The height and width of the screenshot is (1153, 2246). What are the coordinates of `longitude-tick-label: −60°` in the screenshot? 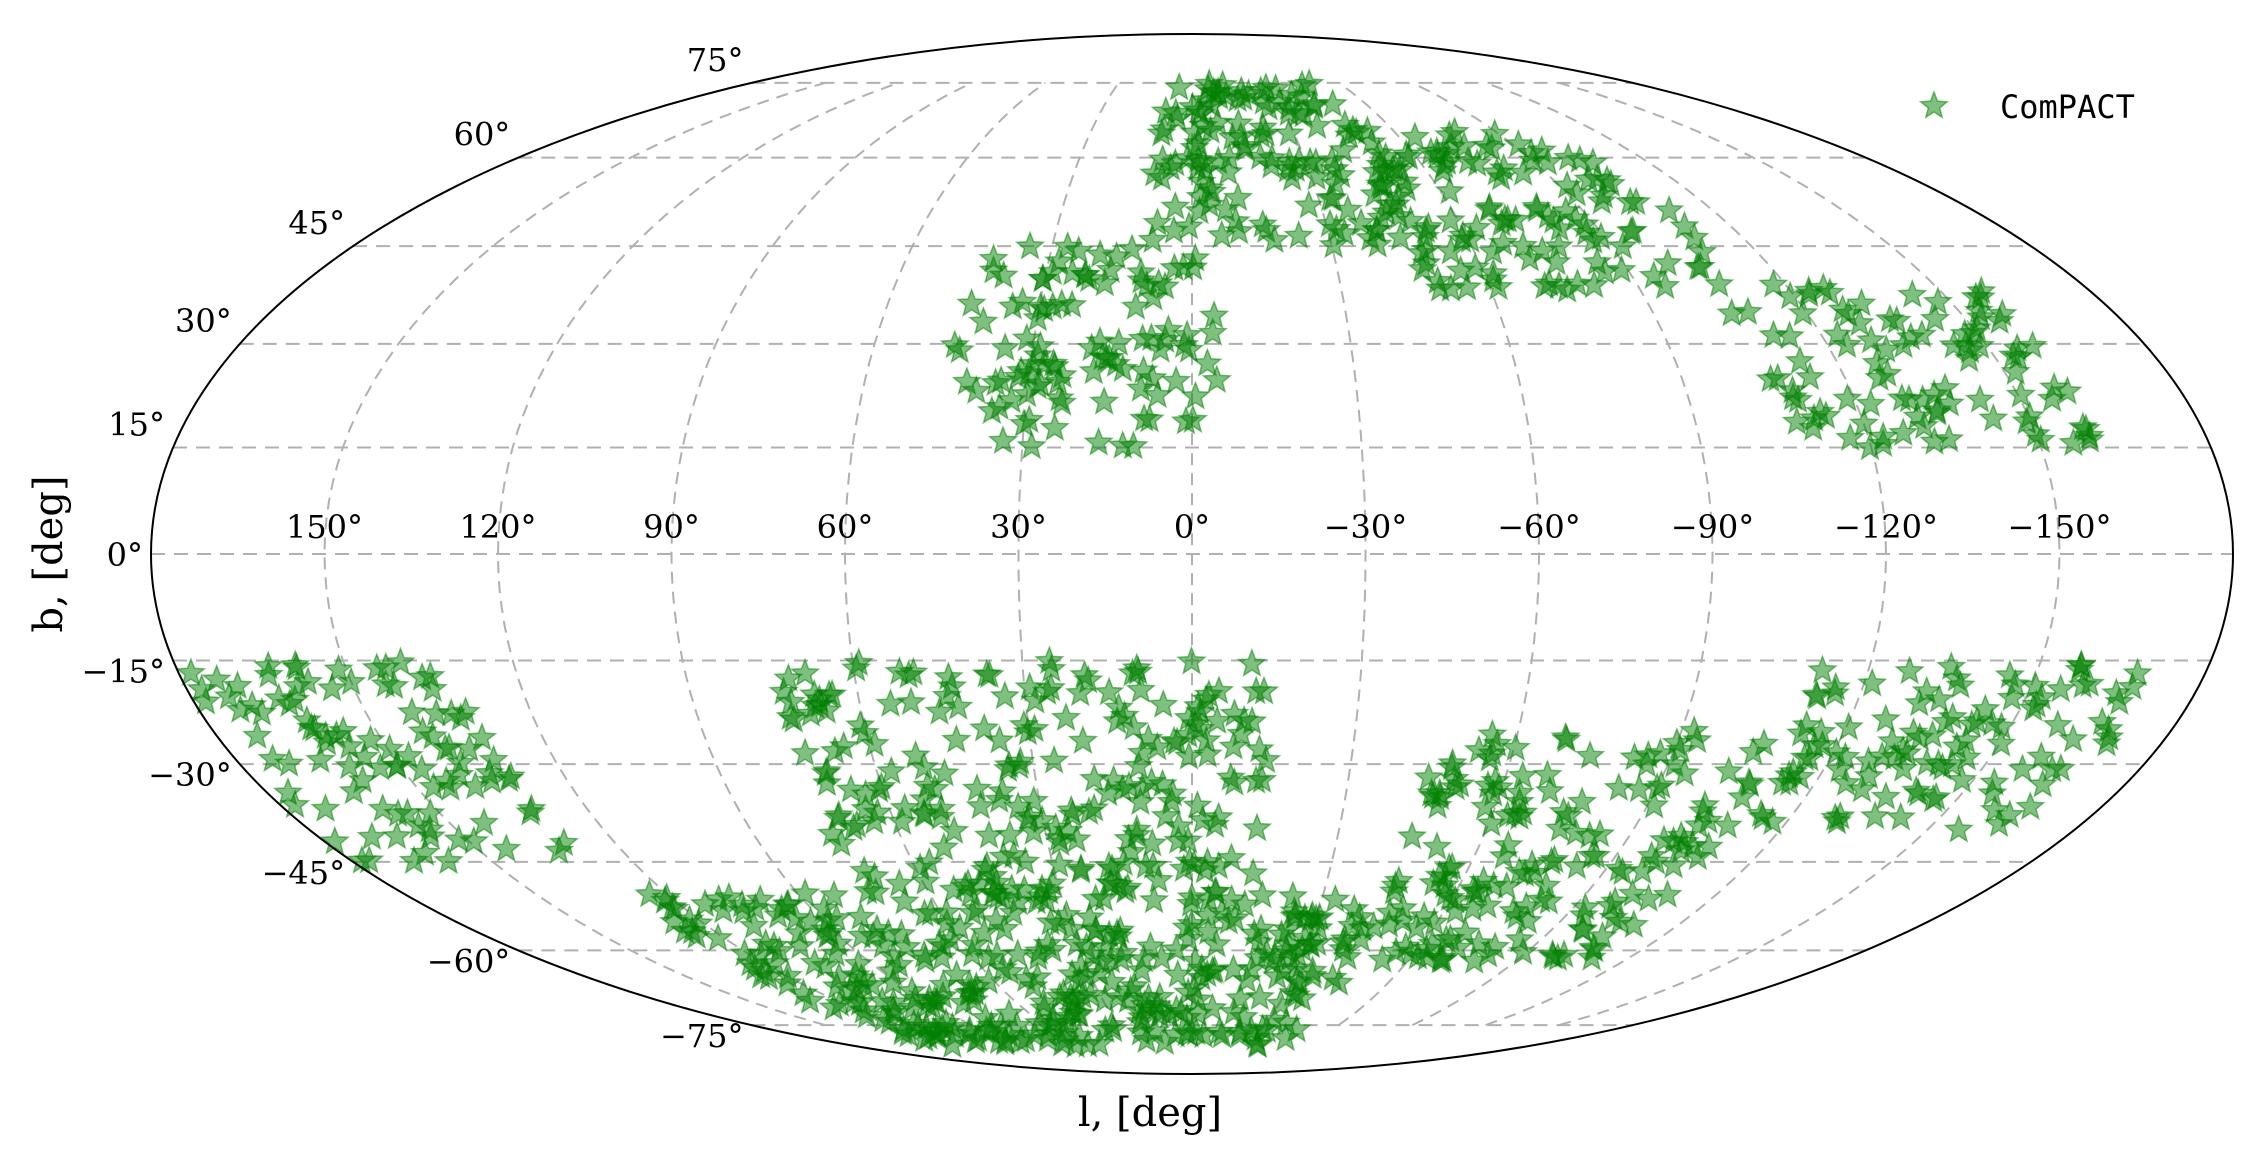 It's located at (1539, 527).